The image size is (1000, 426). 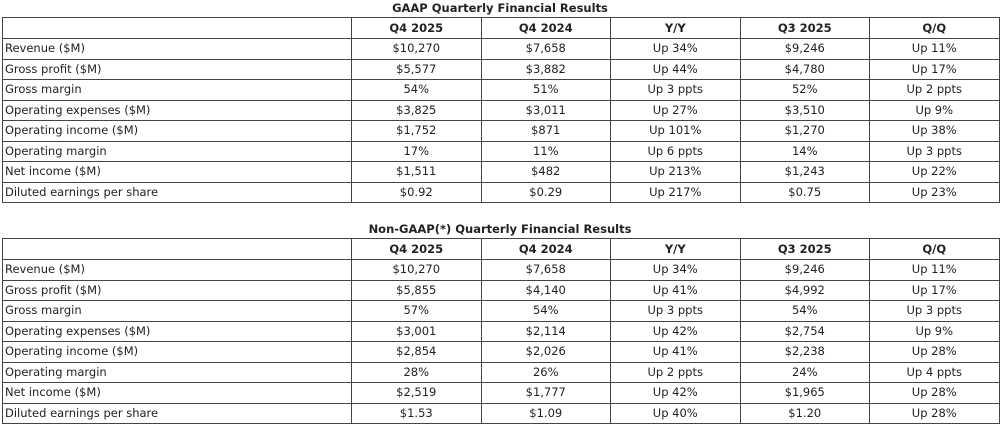 I want to click on table-cell: $1.53, so click(x=416, y=413).